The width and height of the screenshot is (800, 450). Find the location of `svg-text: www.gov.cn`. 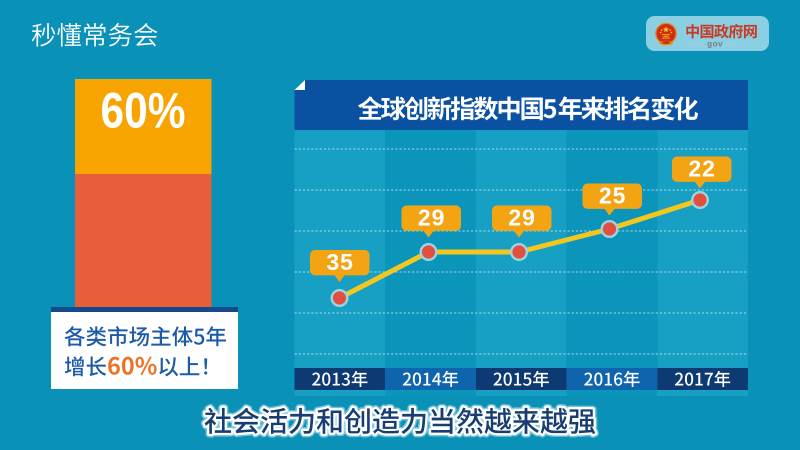

svg-text: www.gov.cn is located at coordinates (710, 44).